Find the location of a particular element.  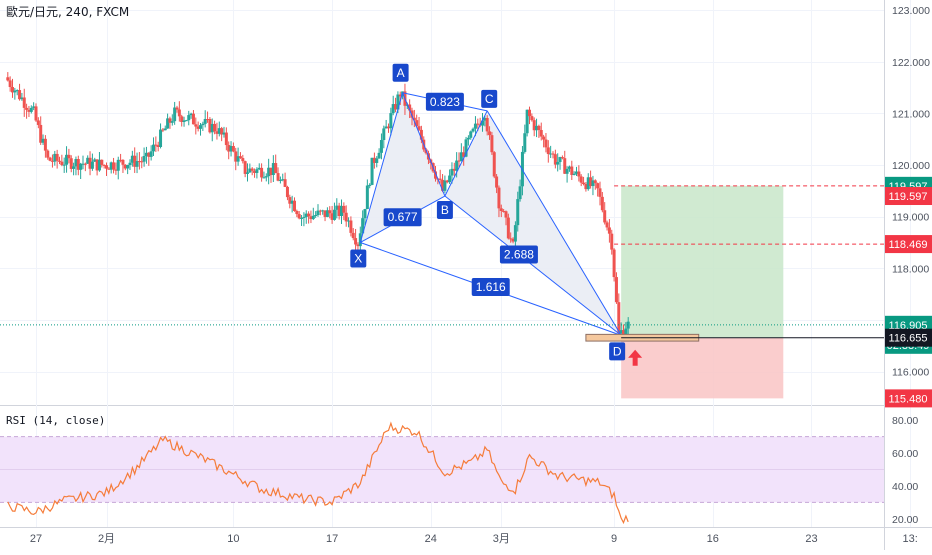

symbol-title: 歐元/日元, 240, FXCM is located at coordinates (68, 12).